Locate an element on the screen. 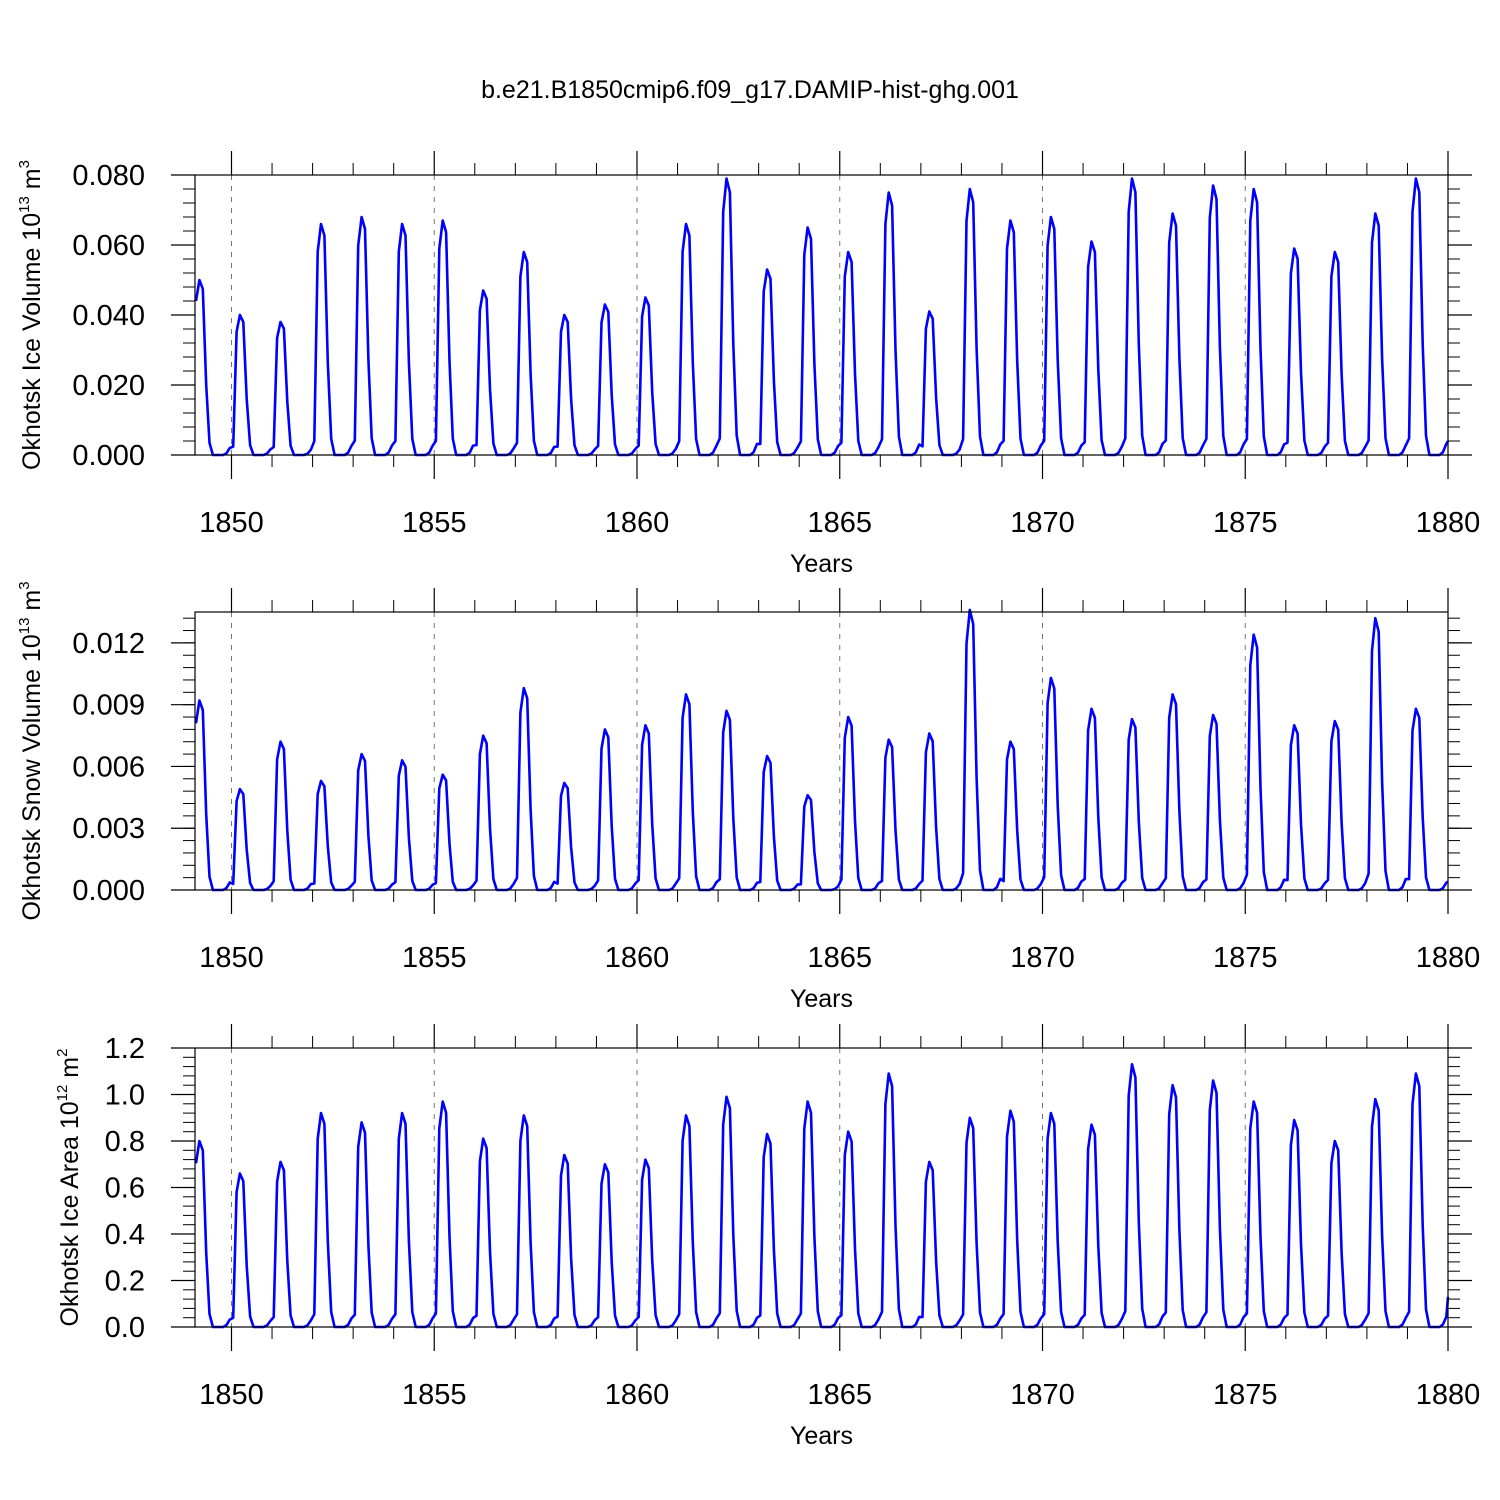 This screenshot has width=1500, height=1500. snow-volume-xtick-label: 1880 is located at coordinates (1448, 958).